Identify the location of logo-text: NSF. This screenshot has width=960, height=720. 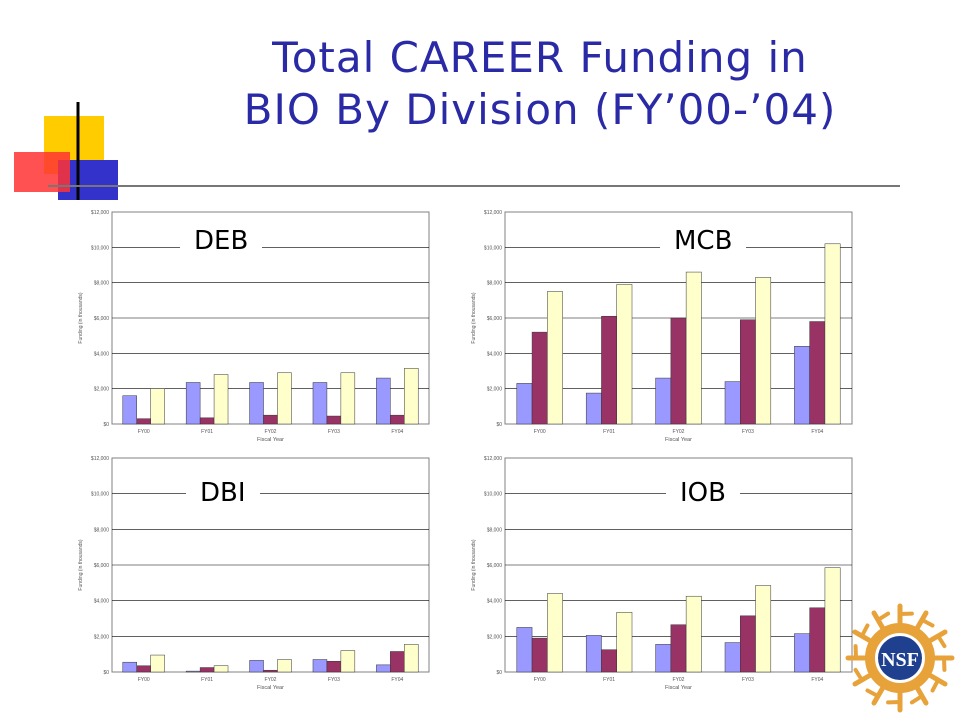
(900, 660).